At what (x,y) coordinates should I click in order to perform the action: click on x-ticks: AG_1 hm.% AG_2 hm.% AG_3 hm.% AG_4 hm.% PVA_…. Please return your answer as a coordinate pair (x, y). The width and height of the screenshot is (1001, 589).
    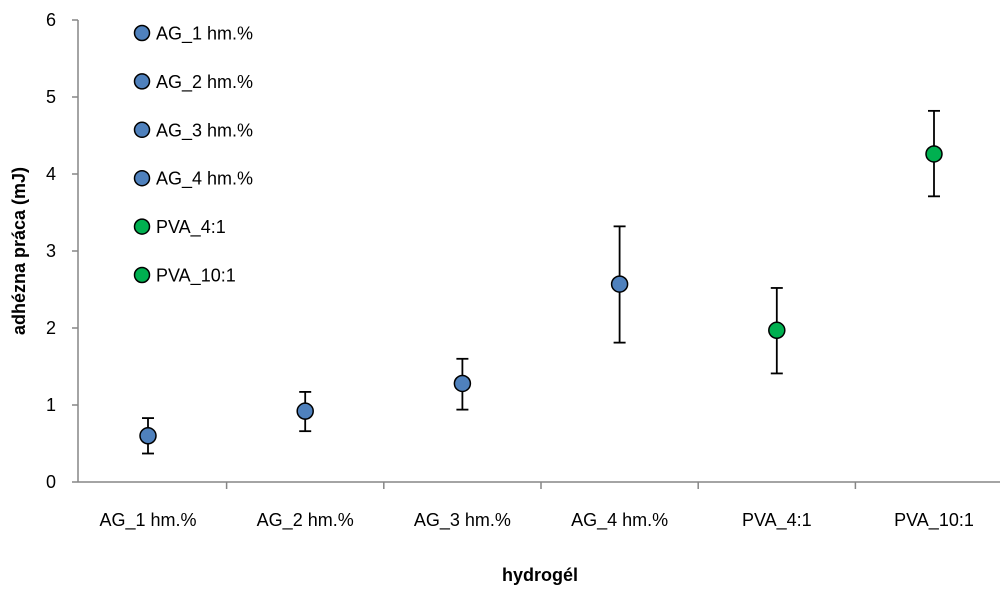
    Looking at the image, I should click on (536, 506).